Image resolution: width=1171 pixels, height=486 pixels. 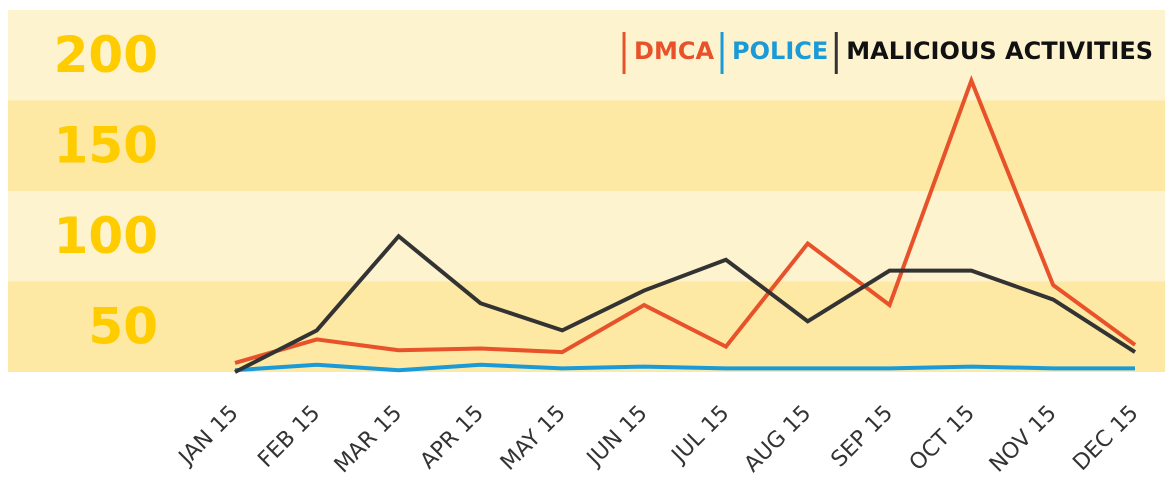 I want to click on legend-label: POLICE, so click(x=780, y=51).